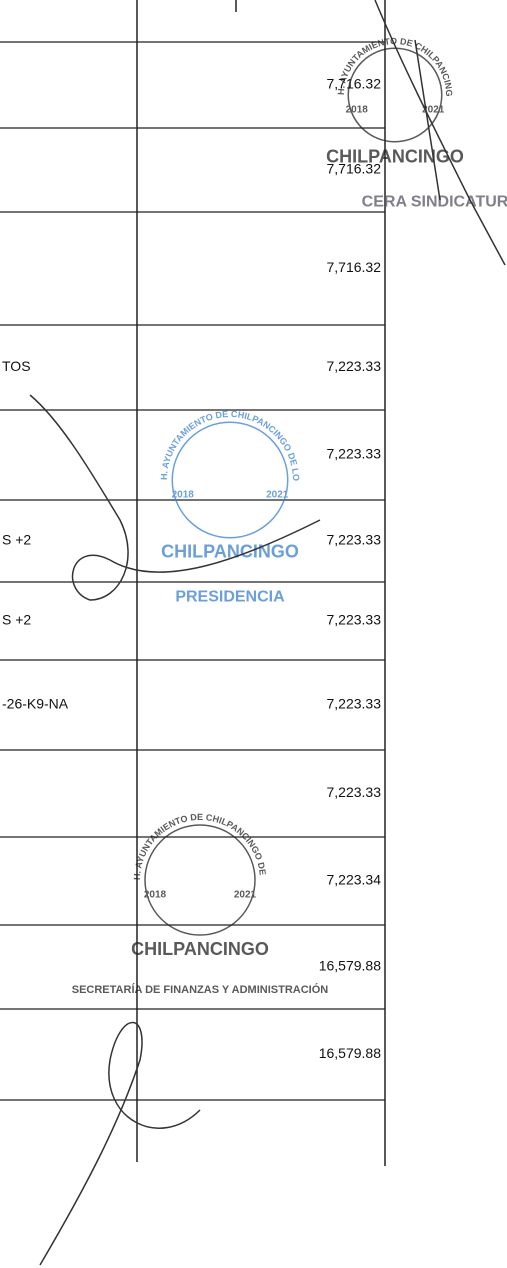 This screenshot has height=1268, width=507. What do you see at coordinates (35, 704) in the screenshot?
I see `description: -26-K9-NA` at bounding box center [35, 704].